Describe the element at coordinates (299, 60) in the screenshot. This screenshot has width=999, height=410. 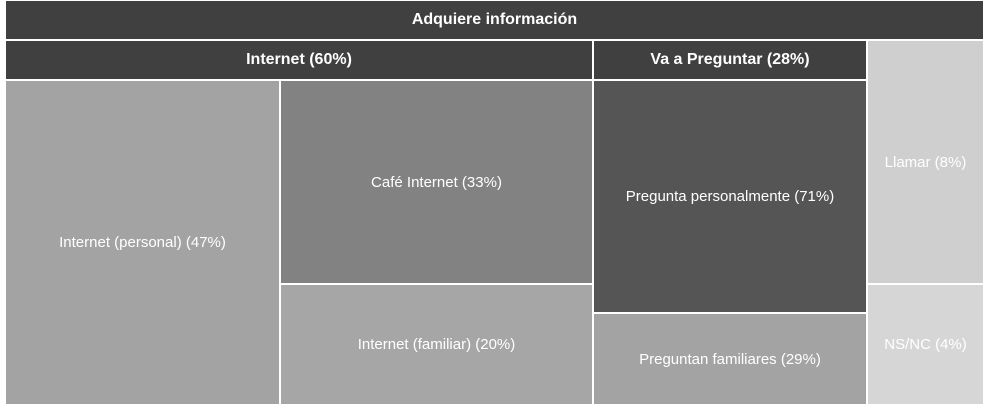
I see `group-header-internet: Internet (60%)` at that location.